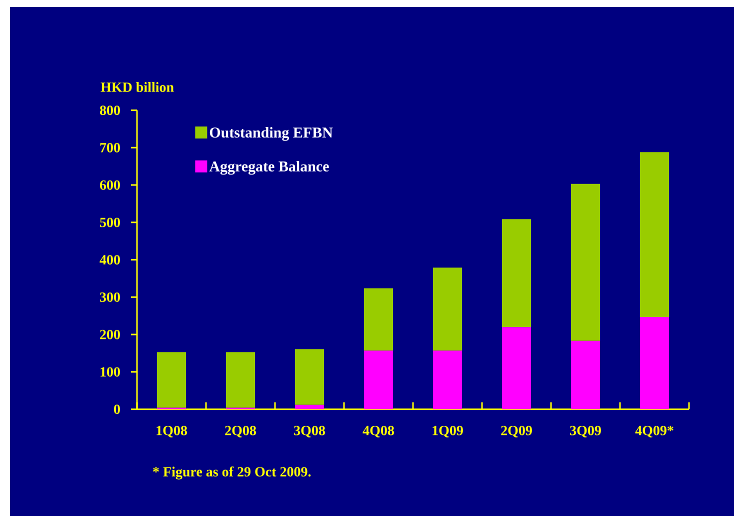 The height and width of the screenshot is (516, 734). What do you see at coordinates (110, 297) in the screenshot?
I see `y-tick-label: 300` at bounding box center [110, 297].